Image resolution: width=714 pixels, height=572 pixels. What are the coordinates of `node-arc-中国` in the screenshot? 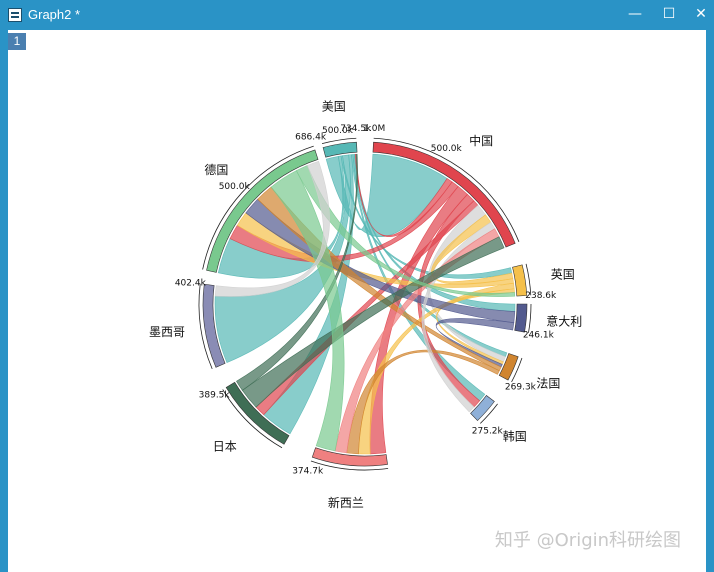 It's located at (444, 194).